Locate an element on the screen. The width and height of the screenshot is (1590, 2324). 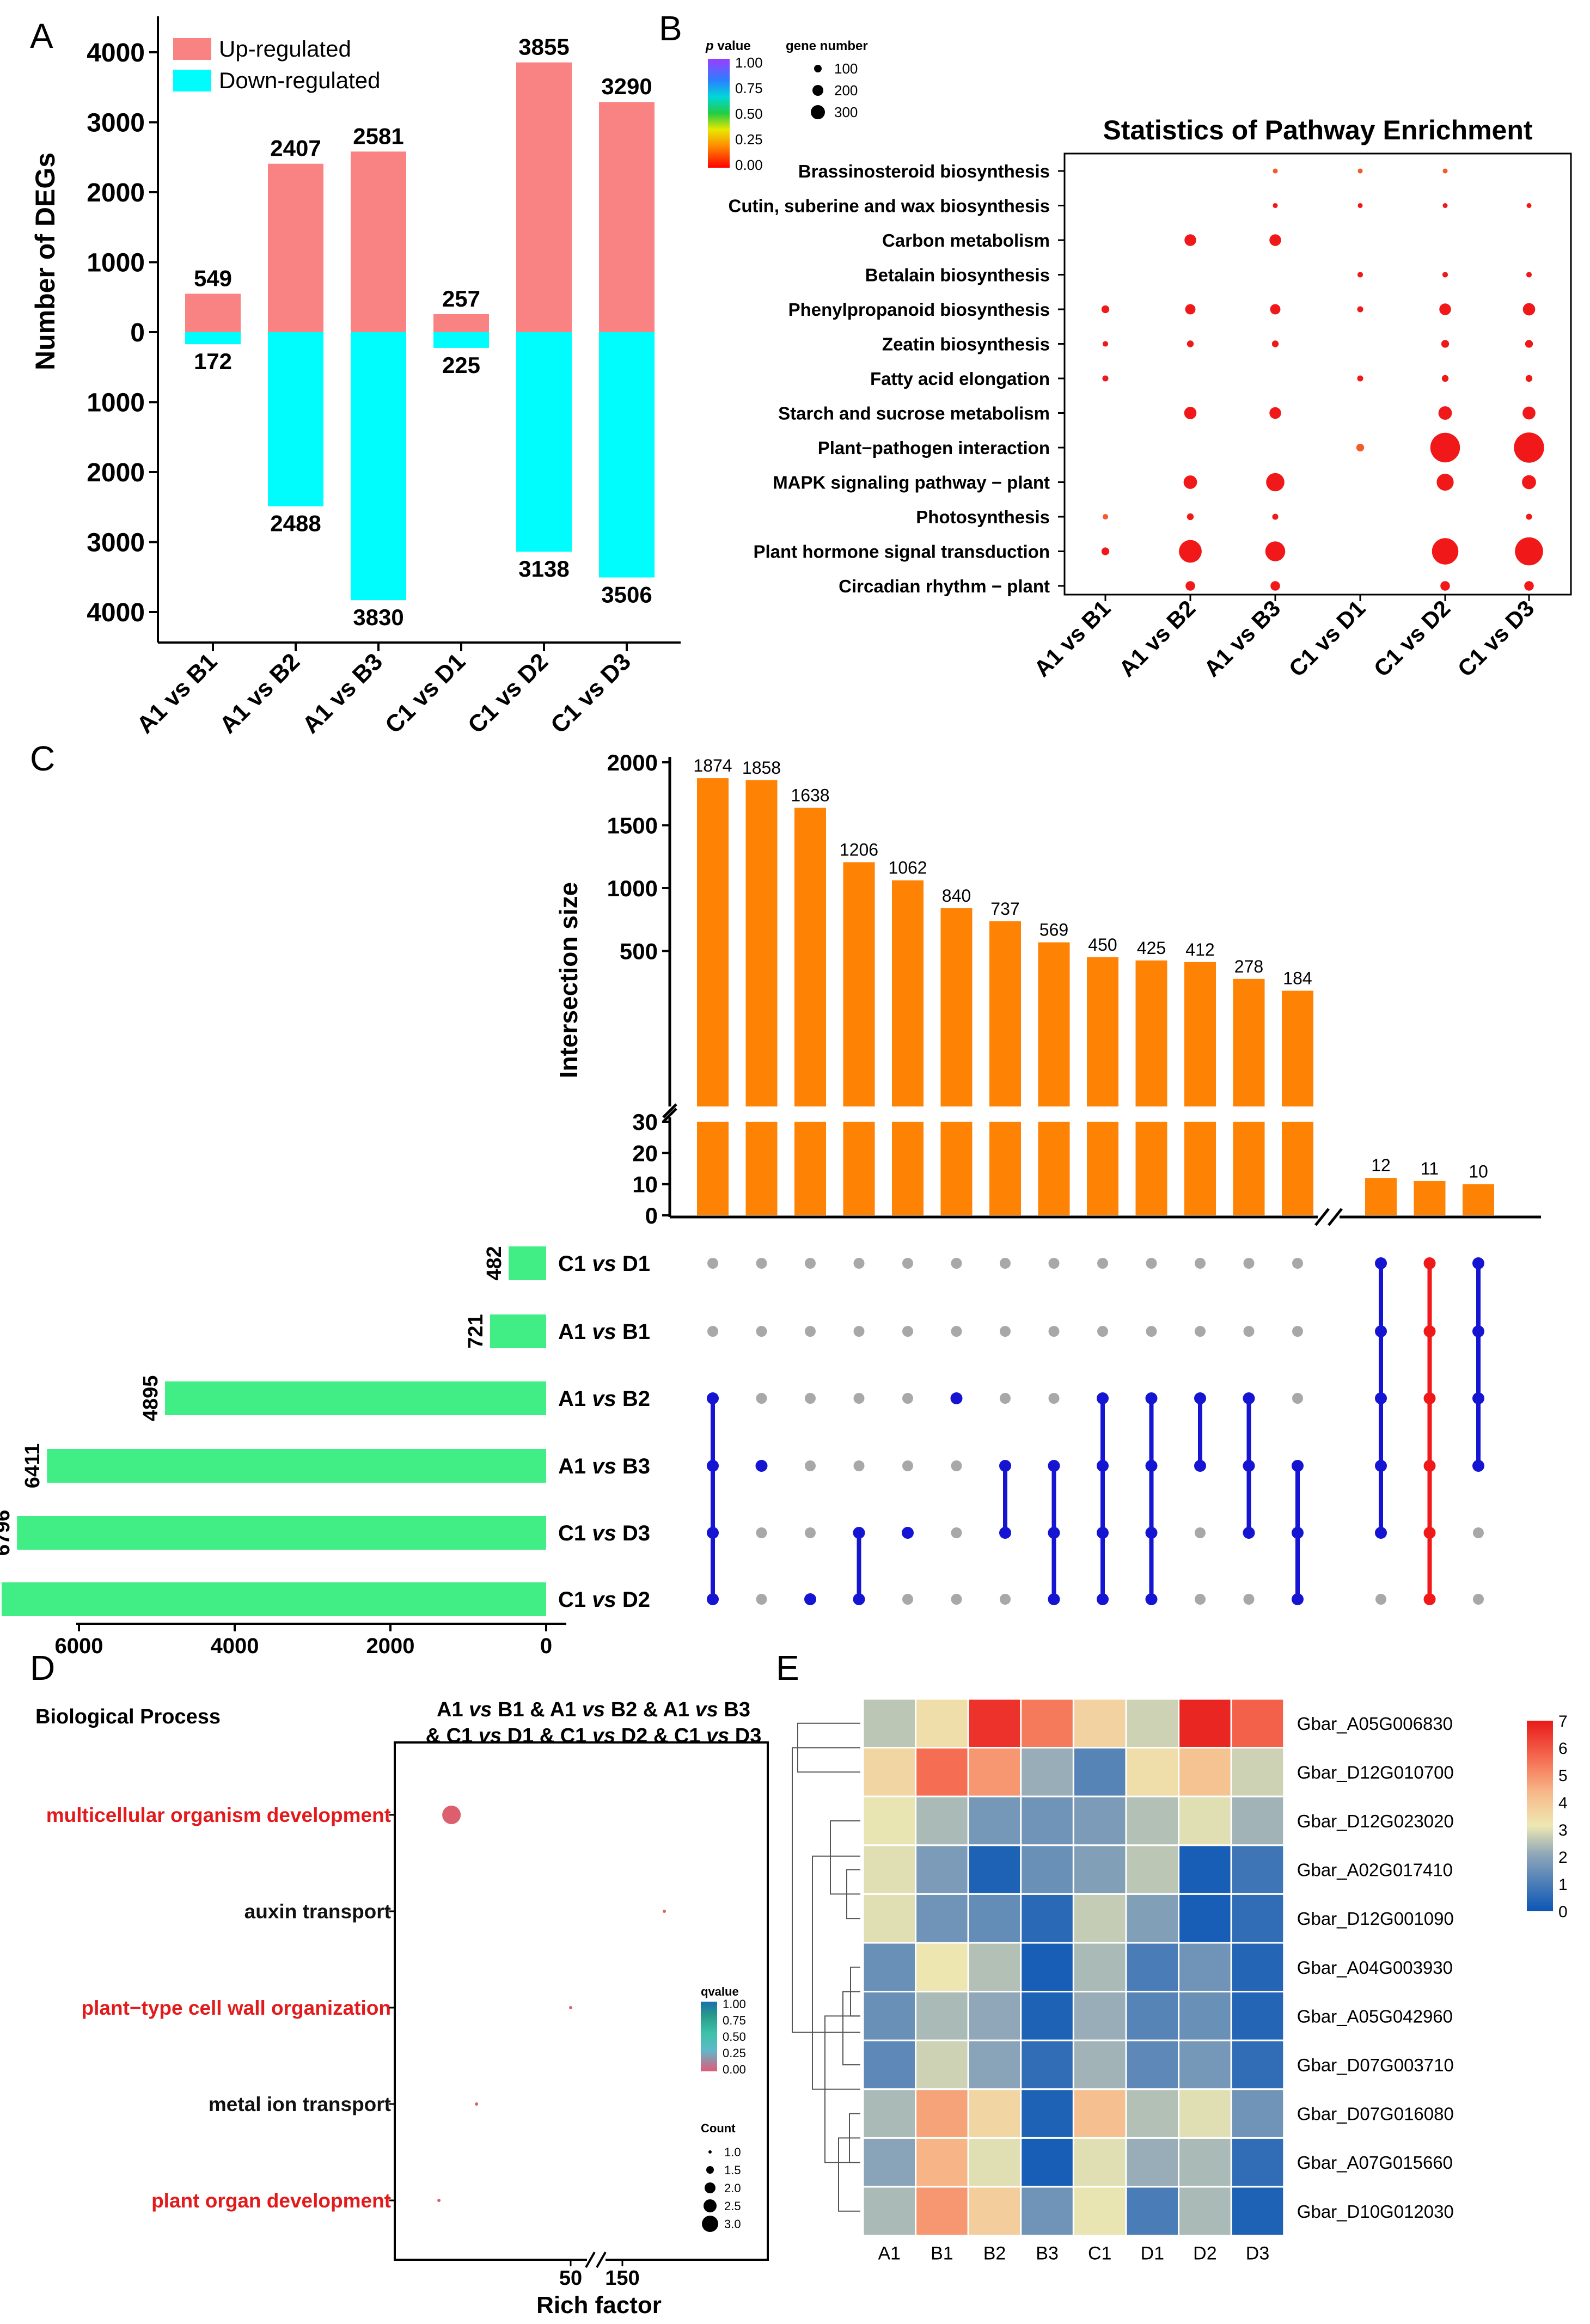
bubble-fatty-acid-elongation-c1-vs-d2 is located at coordinates (1445, 378).